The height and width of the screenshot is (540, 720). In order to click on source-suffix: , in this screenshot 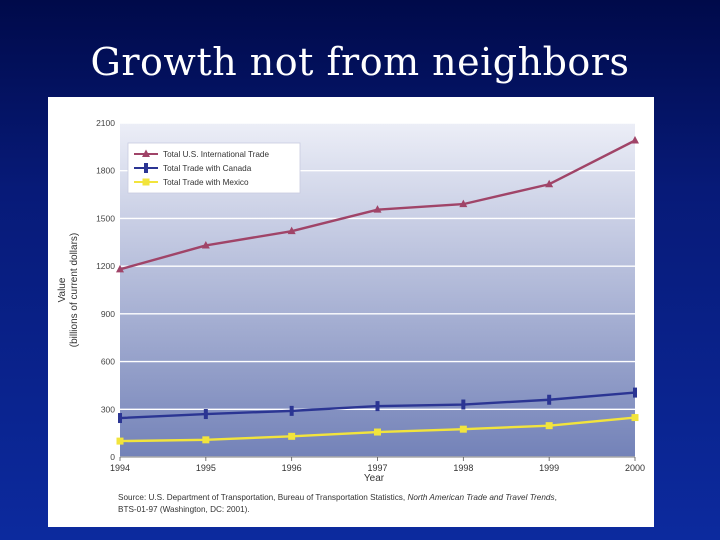, I will do `click(555, 497)`.